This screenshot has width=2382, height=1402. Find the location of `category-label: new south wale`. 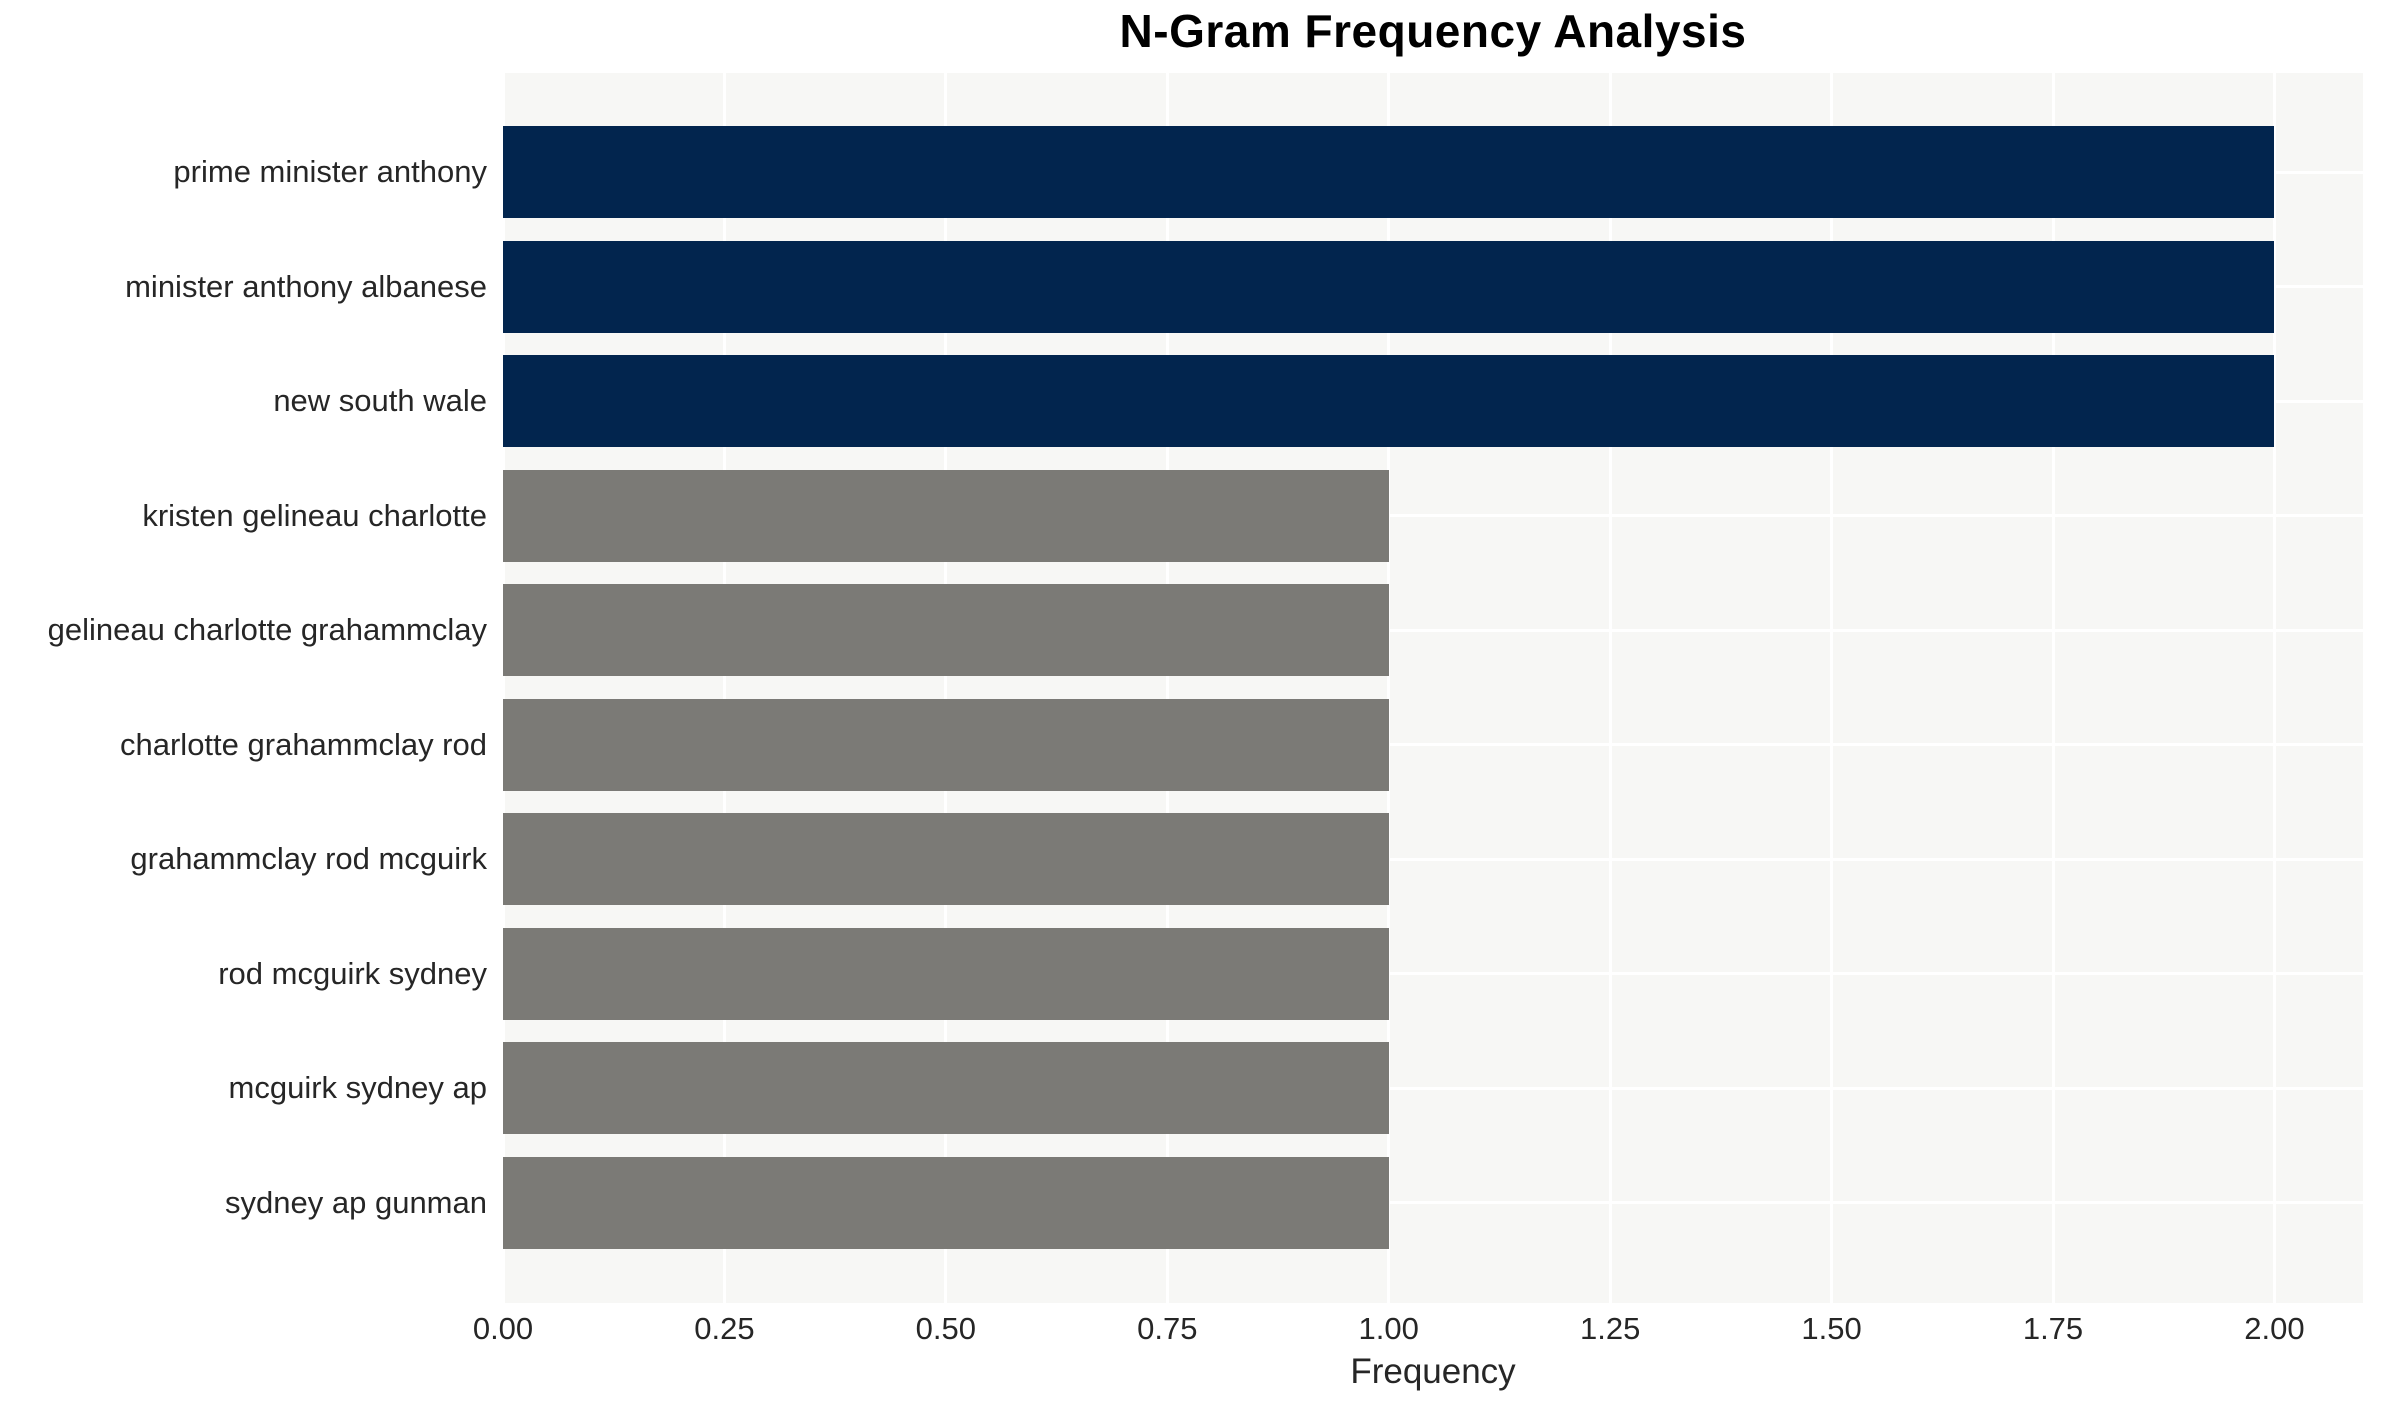

category-label: new south wale is located at coordinates (380, 401).